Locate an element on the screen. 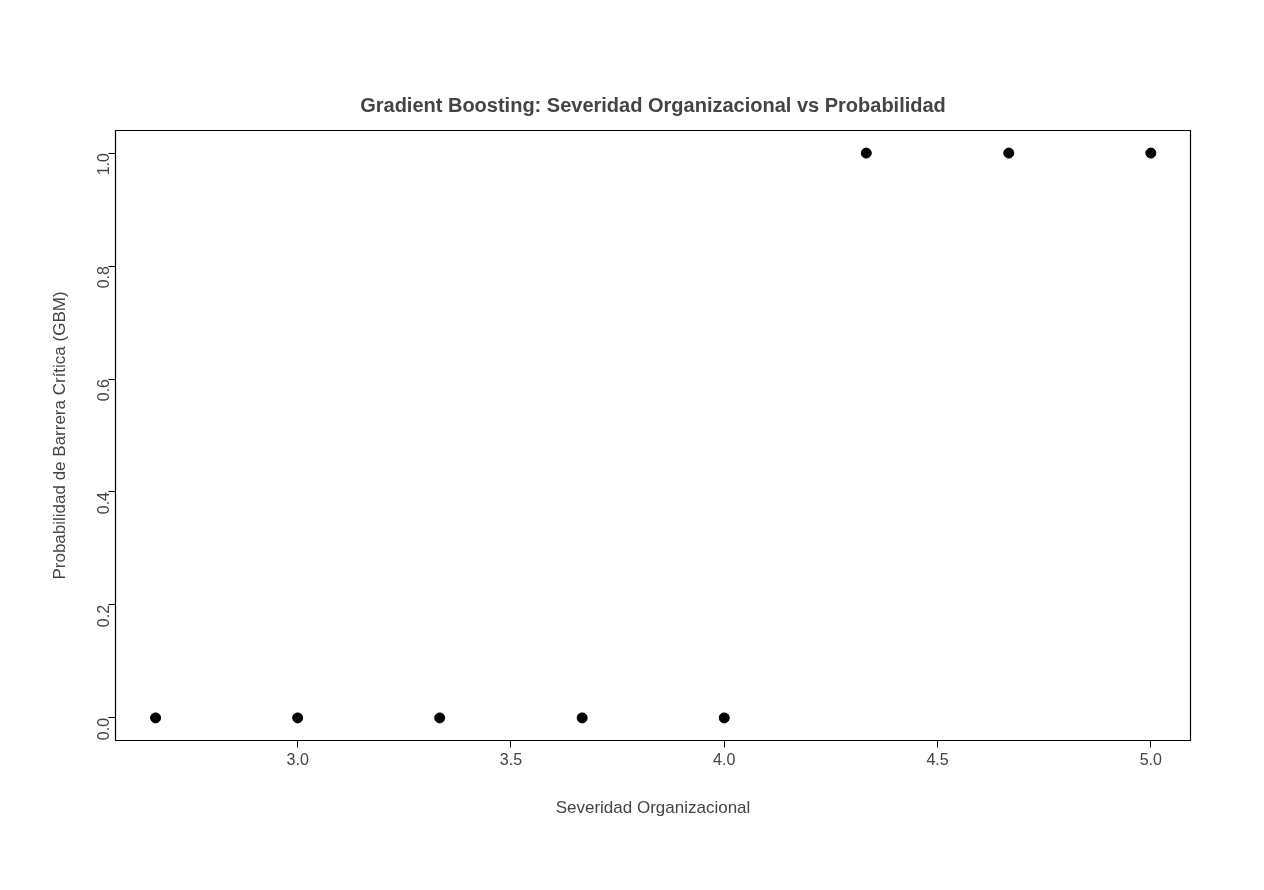 The height and width of the screenshot is (890, 1264). chart-title: Gradient Boosting: Severidad Organizacional vs Probabilidad is located at coordinates (653, 104).